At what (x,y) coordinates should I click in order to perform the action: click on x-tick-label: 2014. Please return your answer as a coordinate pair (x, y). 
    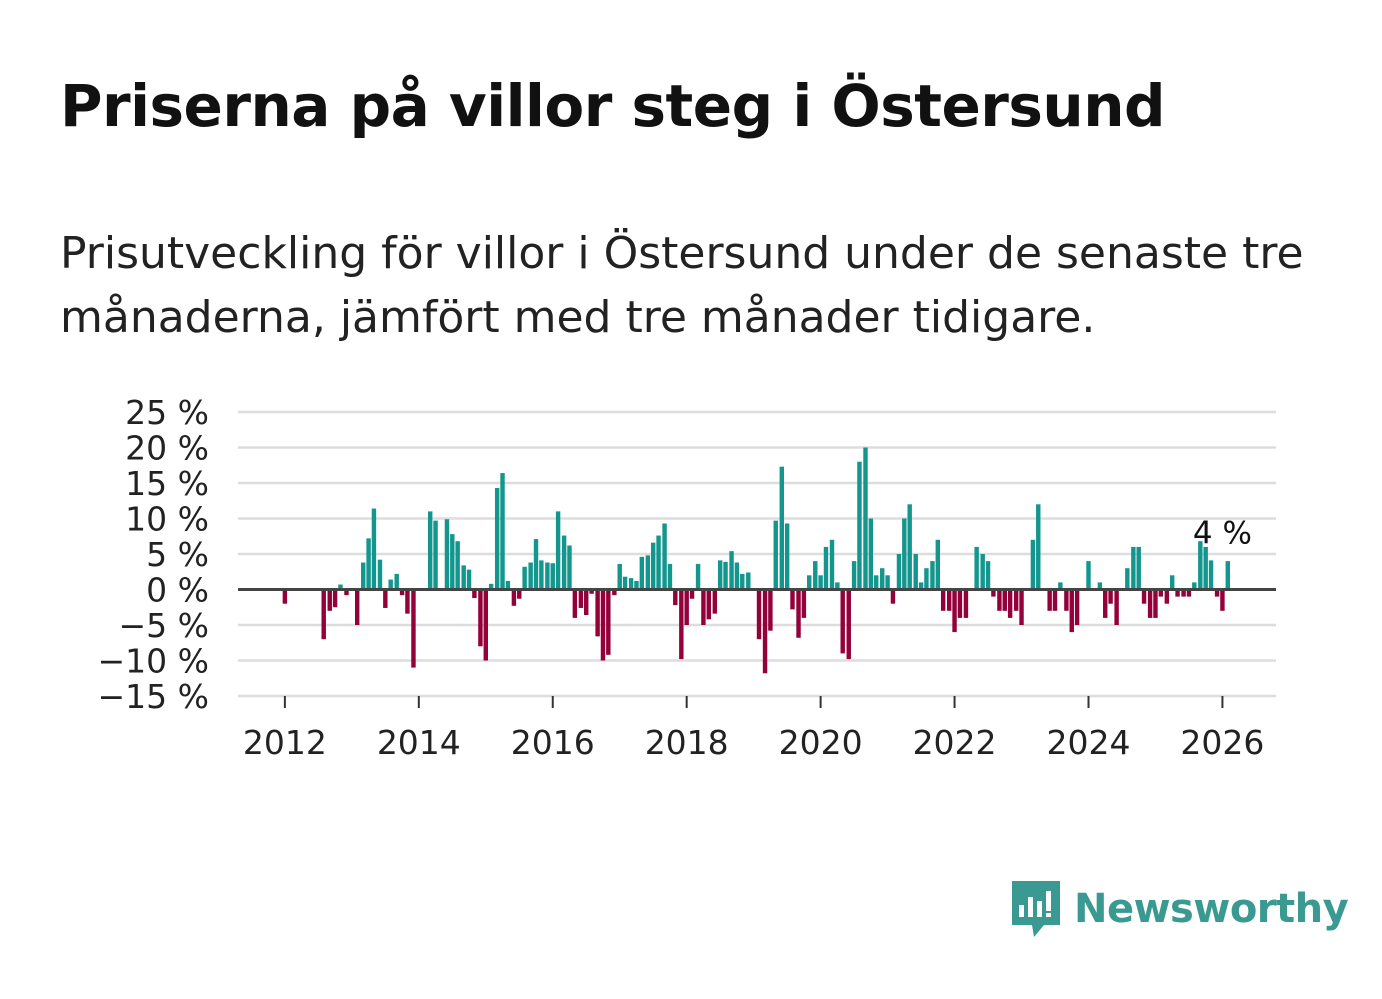
    Looking at the image, I should click on (419, 742).